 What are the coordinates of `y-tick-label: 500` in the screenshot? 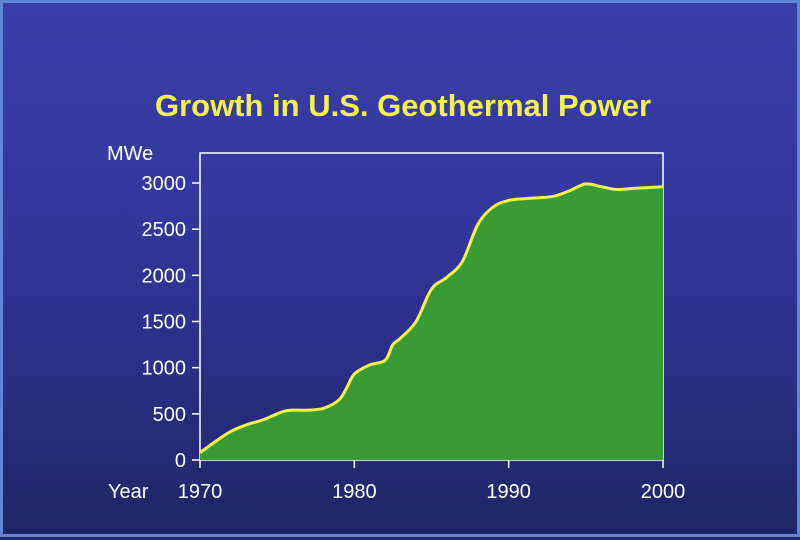 It's located at (169, 415).